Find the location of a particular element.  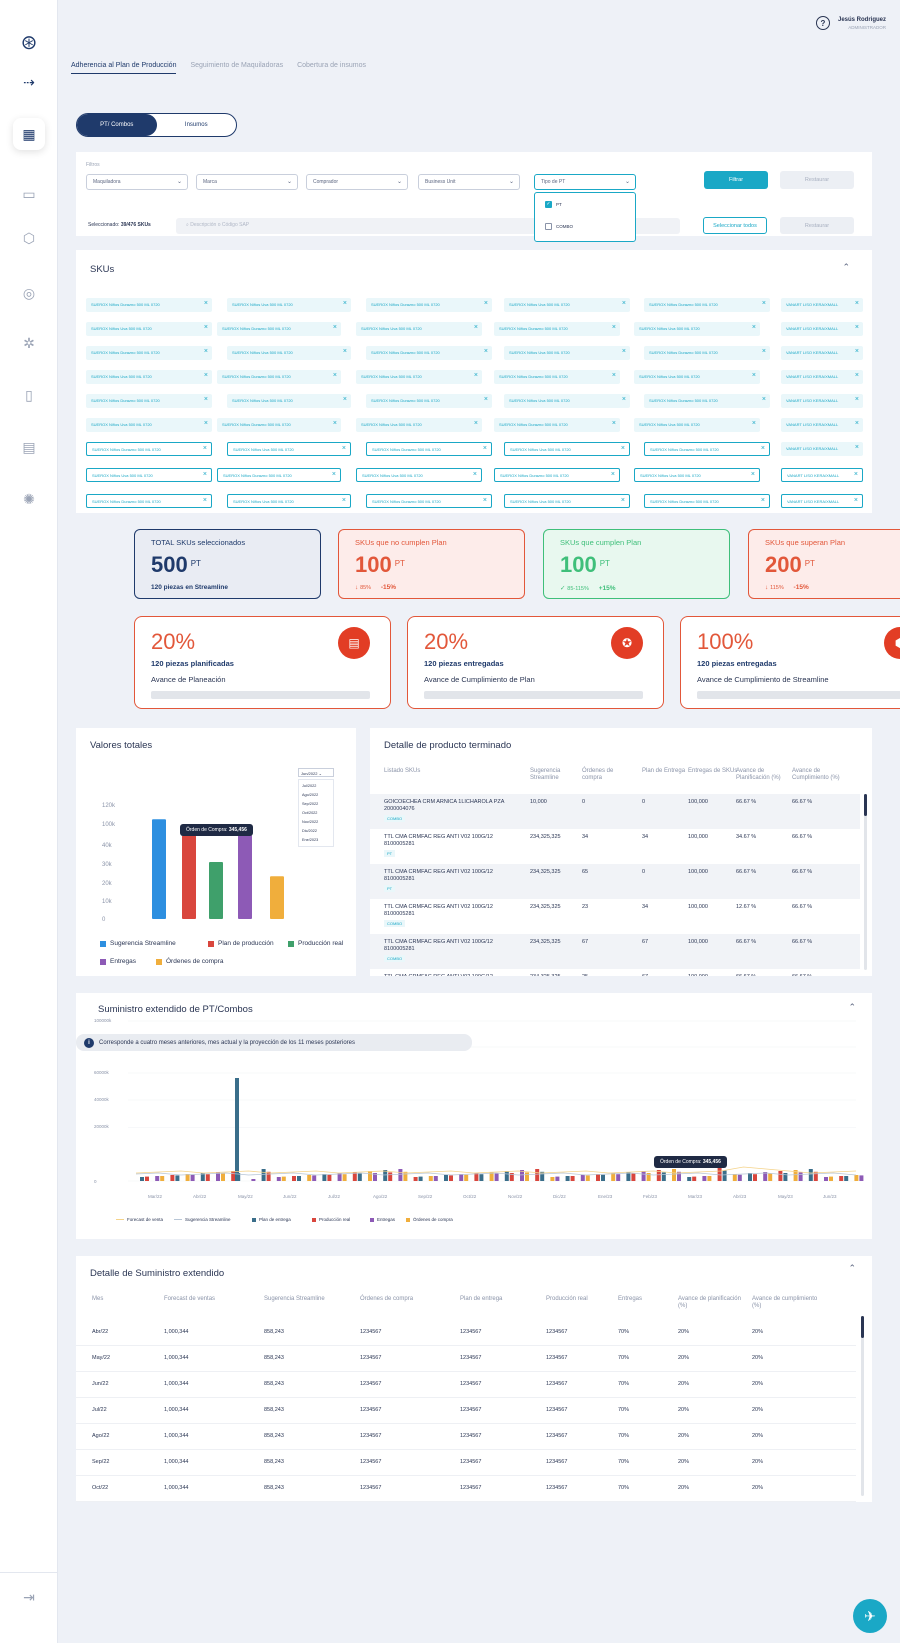

marca-select: Marca ⌄ is located at coordinates (247, 182).